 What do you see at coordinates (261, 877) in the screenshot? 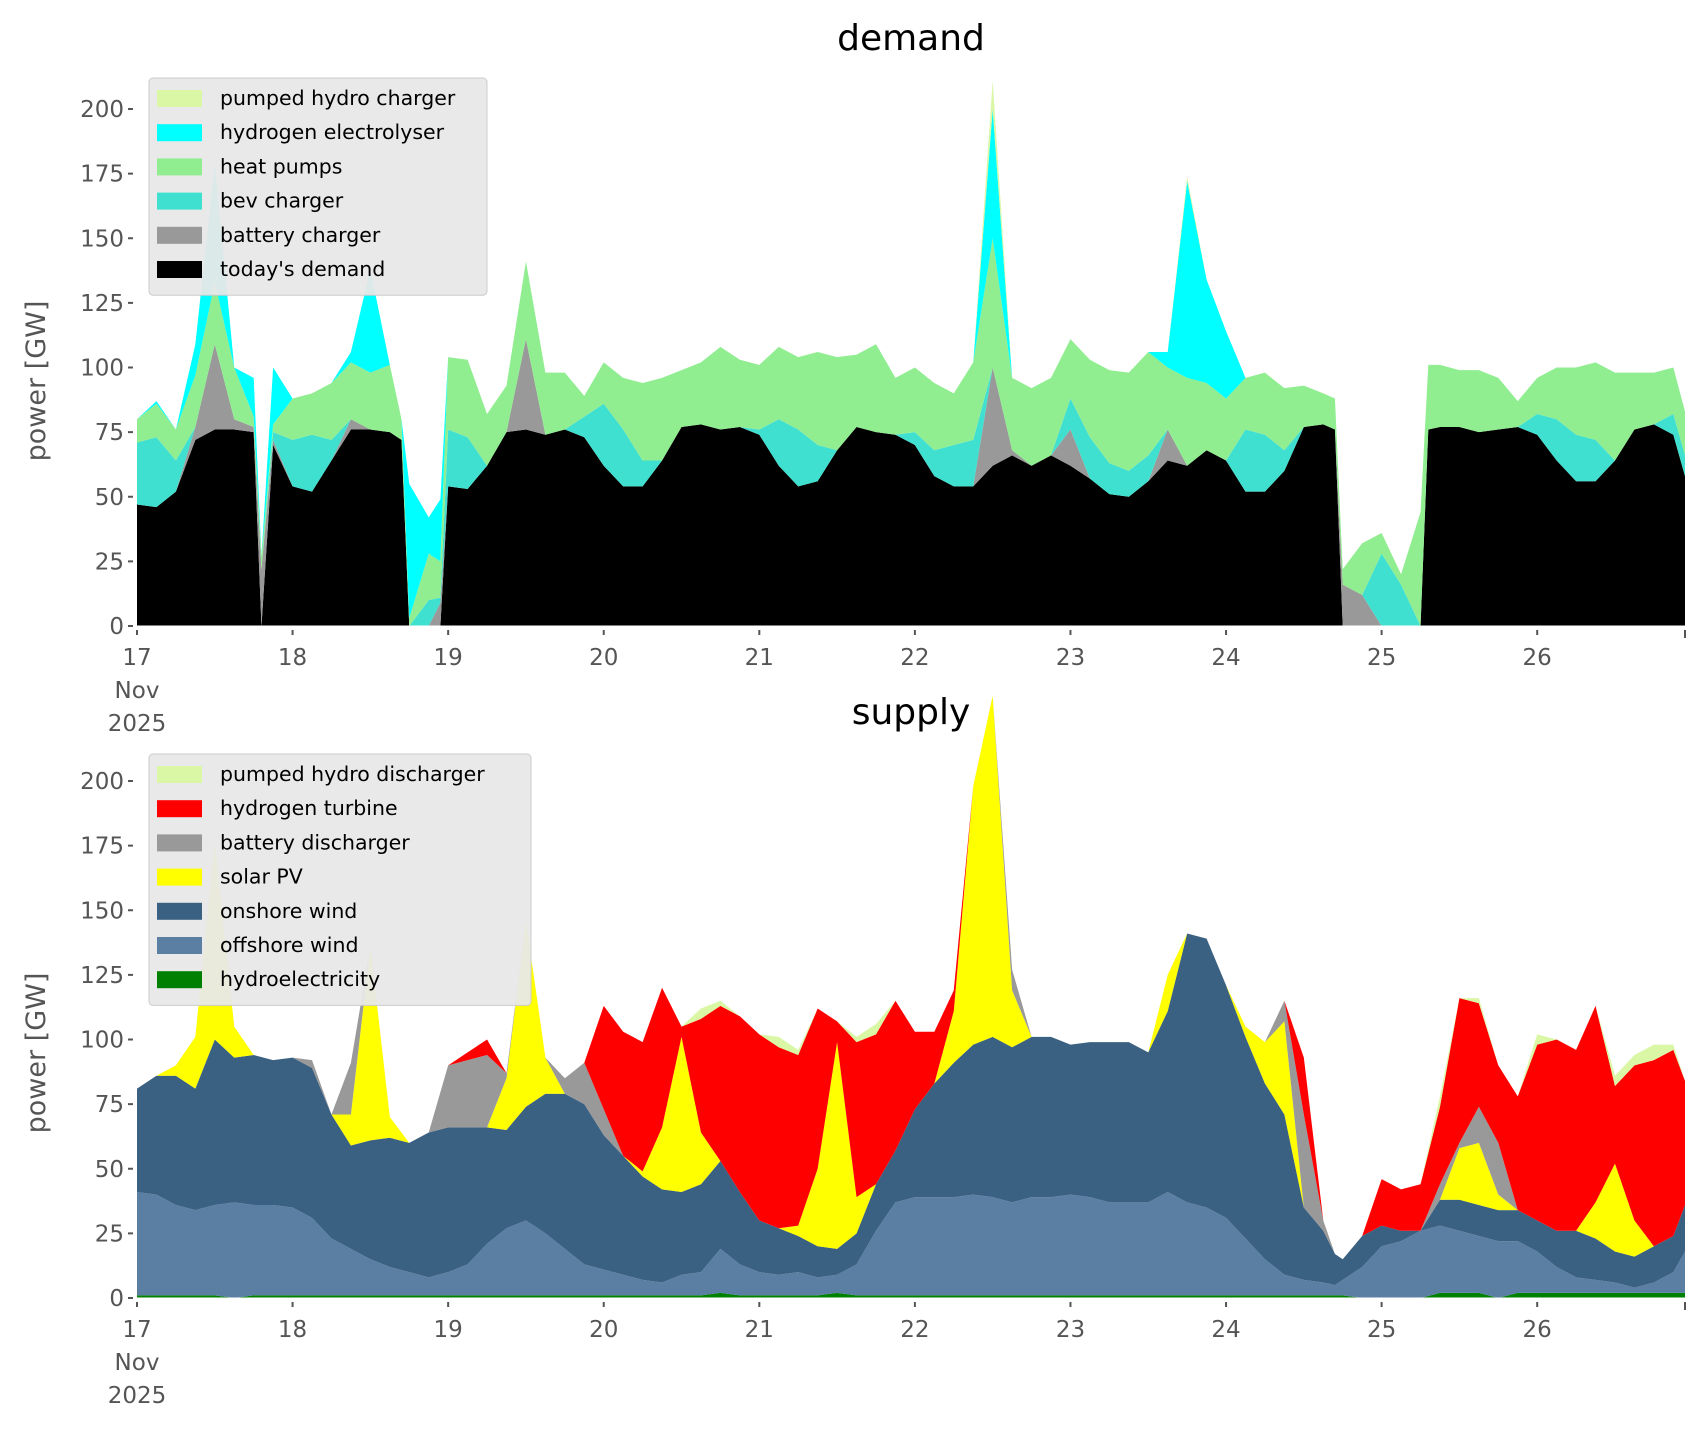
I see `legend-label: solar PV` at bounding box center [261, 877].